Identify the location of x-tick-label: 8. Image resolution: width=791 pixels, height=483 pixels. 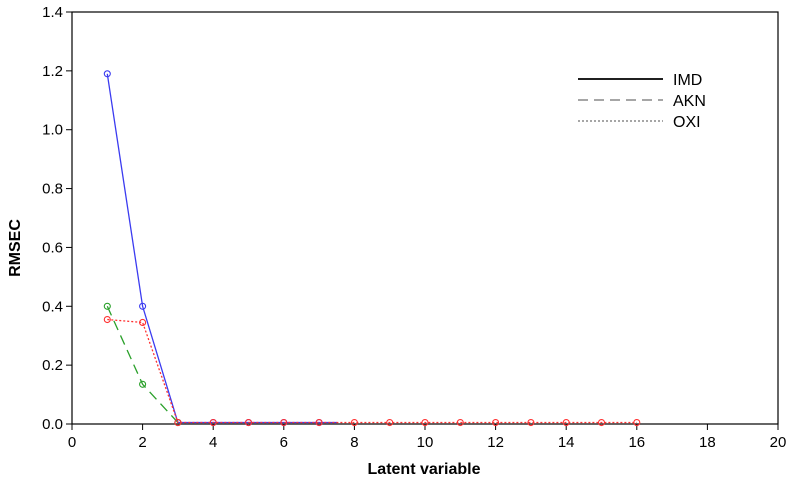
(354, 442).